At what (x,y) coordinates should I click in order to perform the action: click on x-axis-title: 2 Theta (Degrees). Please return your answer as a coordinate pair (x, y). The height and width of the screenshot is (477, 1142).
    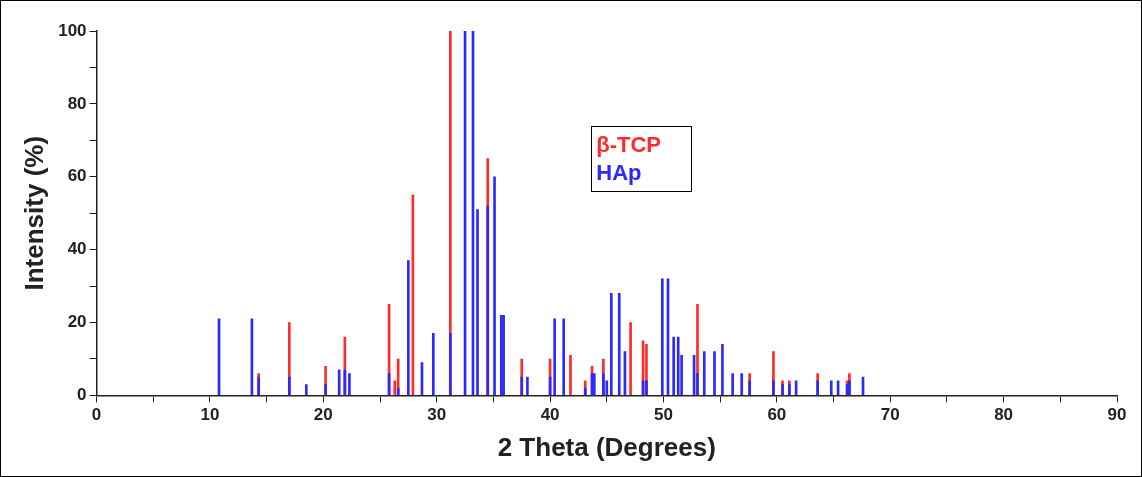
    Looking at the image, I should click on (606, 446).